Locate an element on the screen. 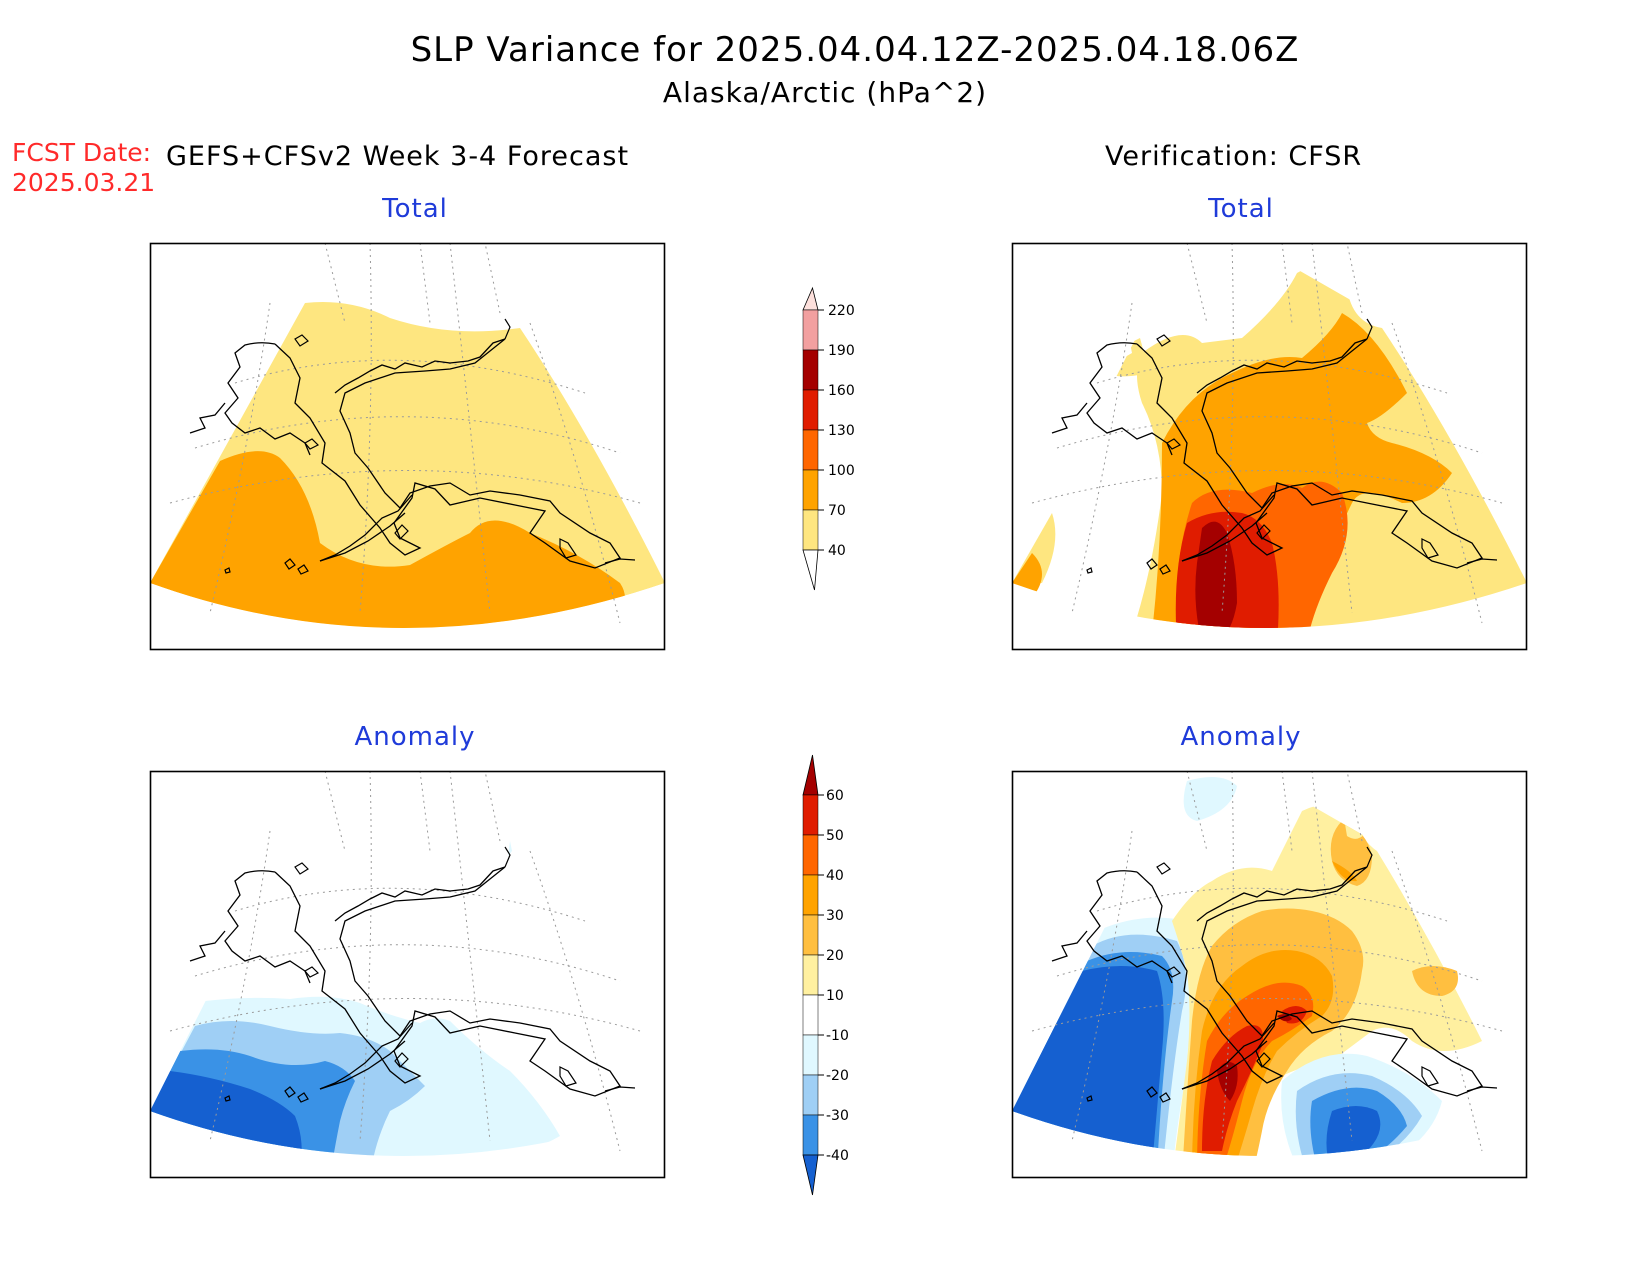 Image resolution: width=1650 pixels, height=1275 pixels. verification-total-title: Total is located at coordinates (1241, 209).